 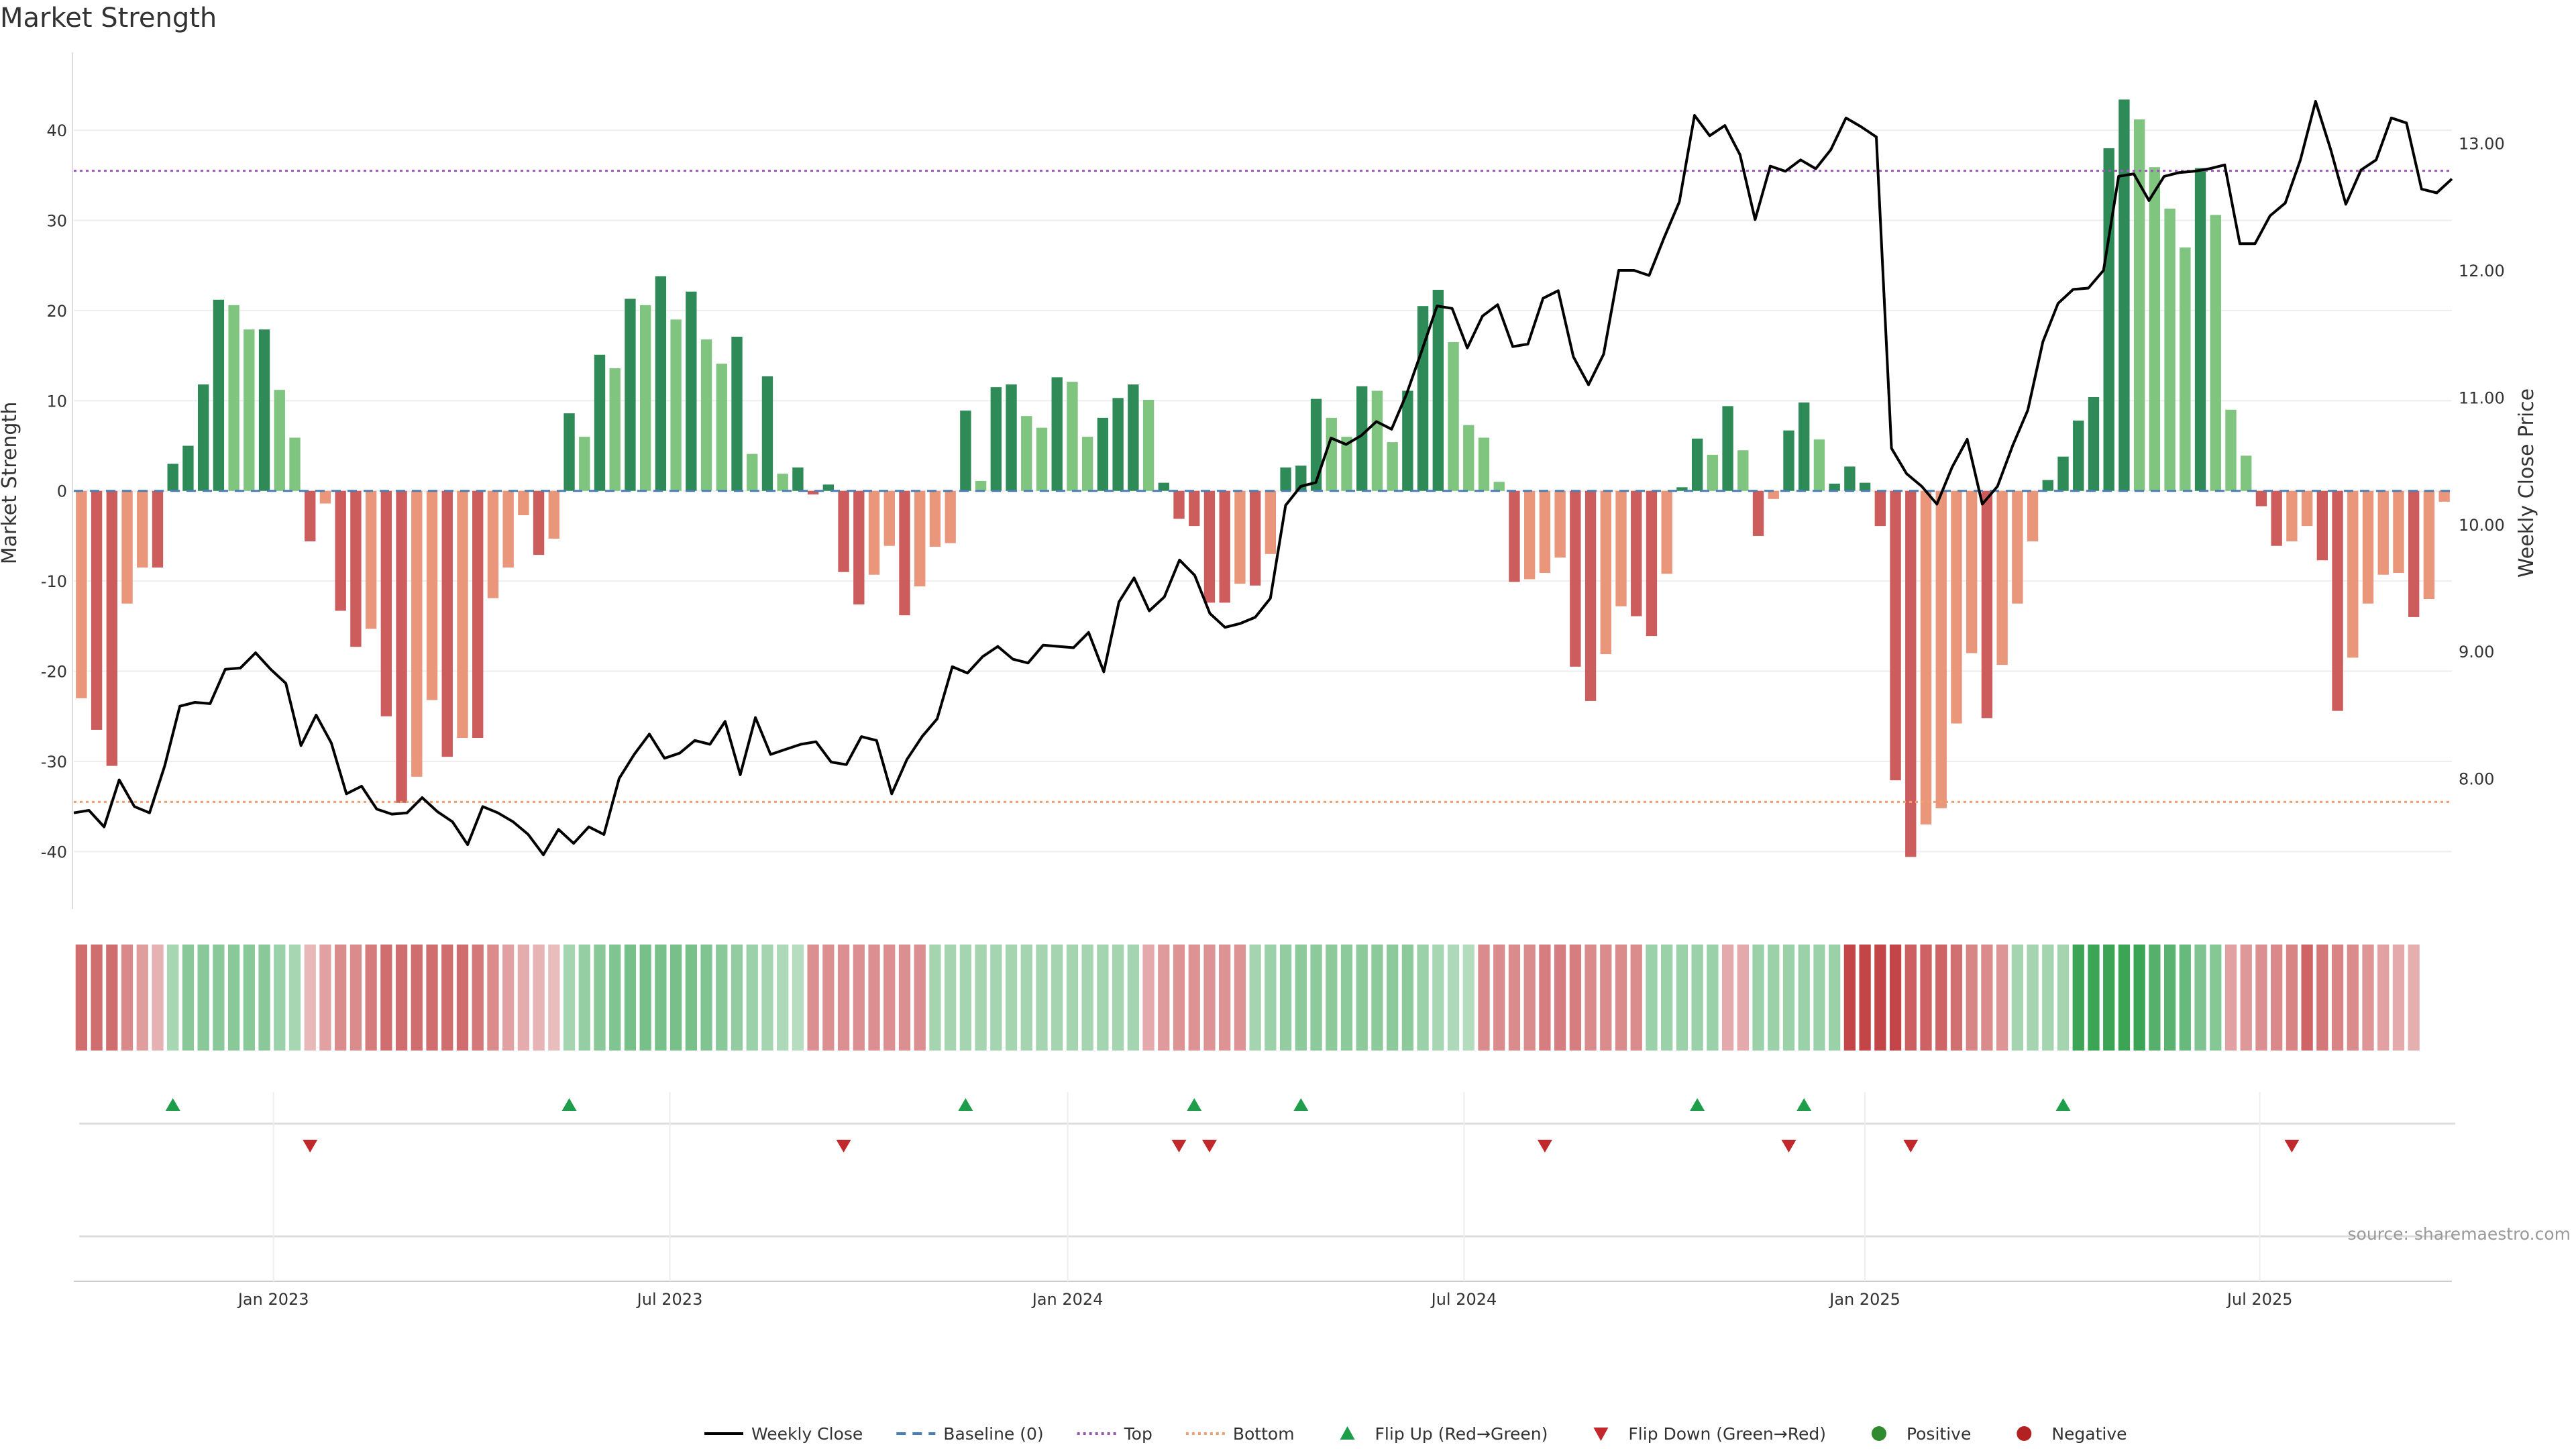 I want to click on legend-item-weekly-close: Weekly Close, so click(x=783, y=1434).